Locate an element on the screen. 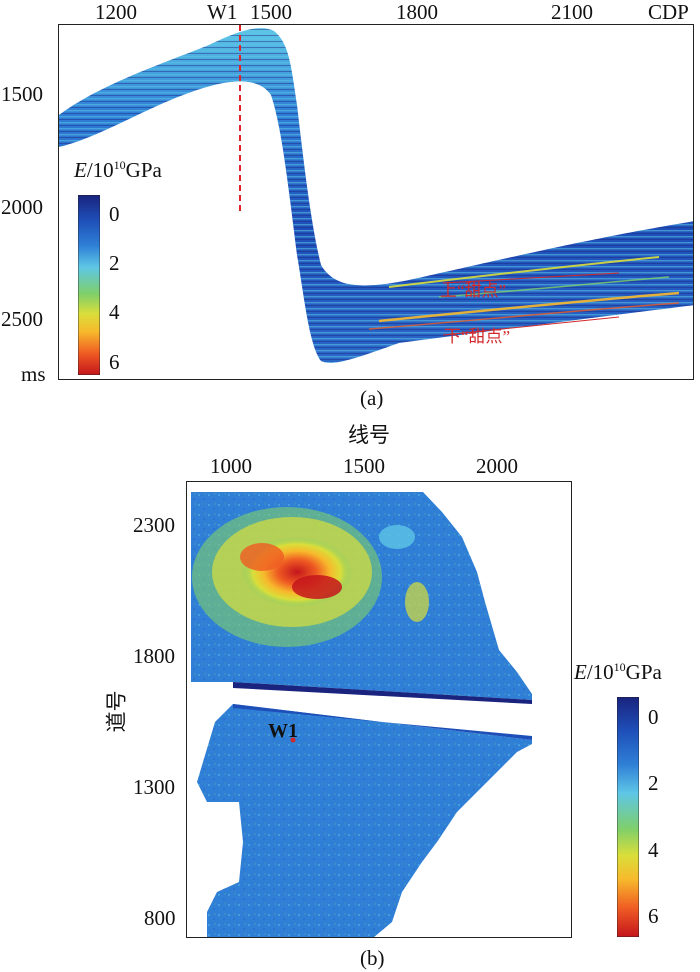  sweet-spot-upper-line is located at coordinates (531, 278).